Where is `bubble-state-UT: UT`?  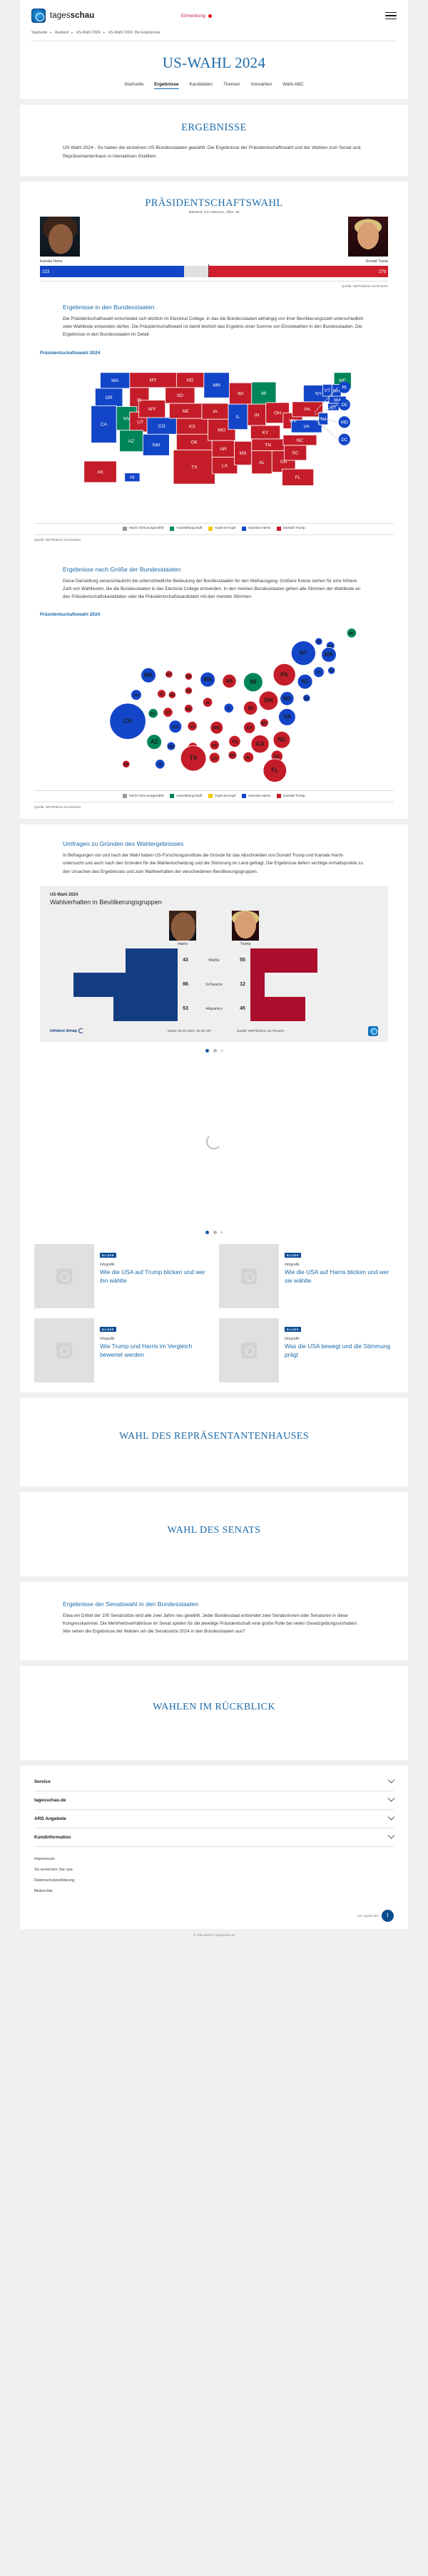 bubble-state-UT: UT is located at coordinates (168, 712).